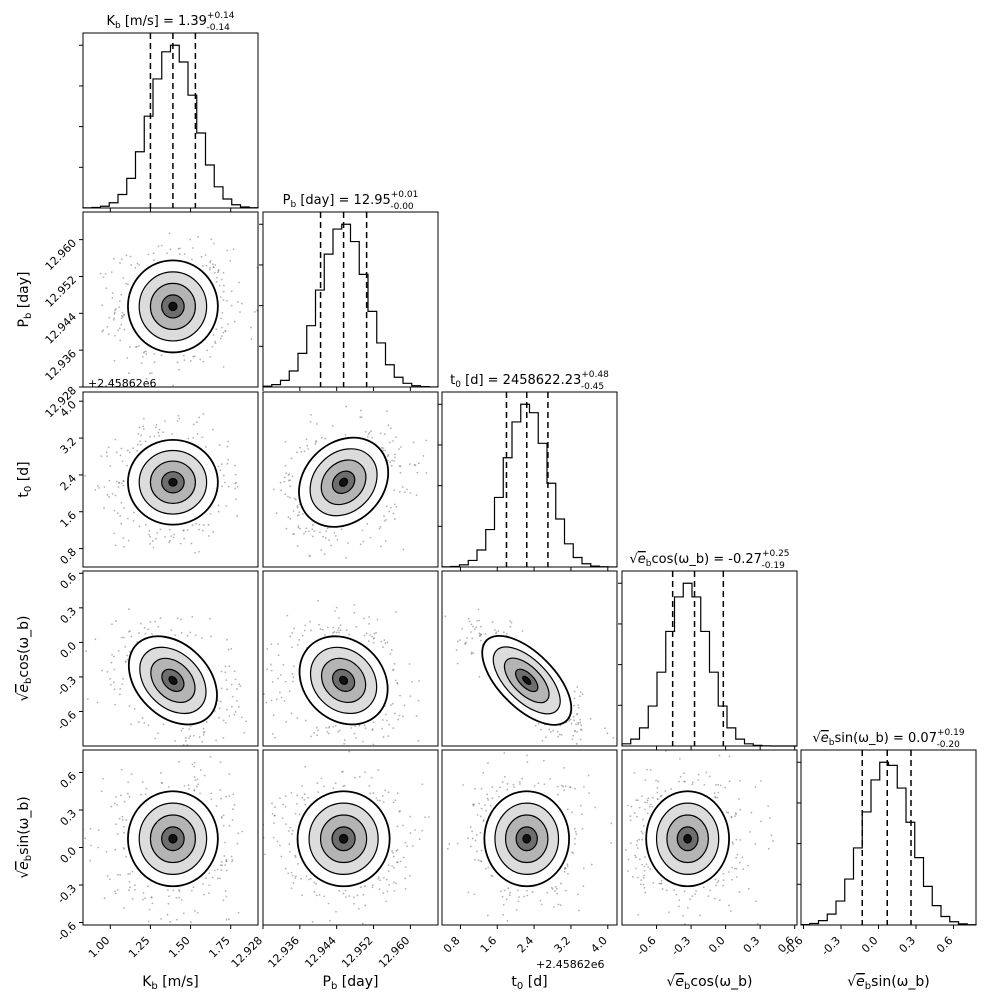  I want to click on y-axis-label-1: Pb [day], so click(25, 300).